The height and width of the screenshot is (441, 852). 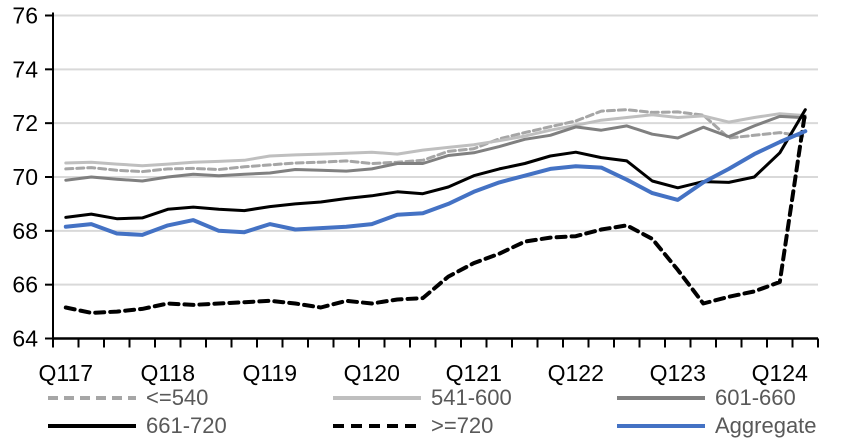 What do you see at coordinates (462, 425) in the screenshot?
I see `legend-label-ge-720: >=720` at bounding box center [462, 425].